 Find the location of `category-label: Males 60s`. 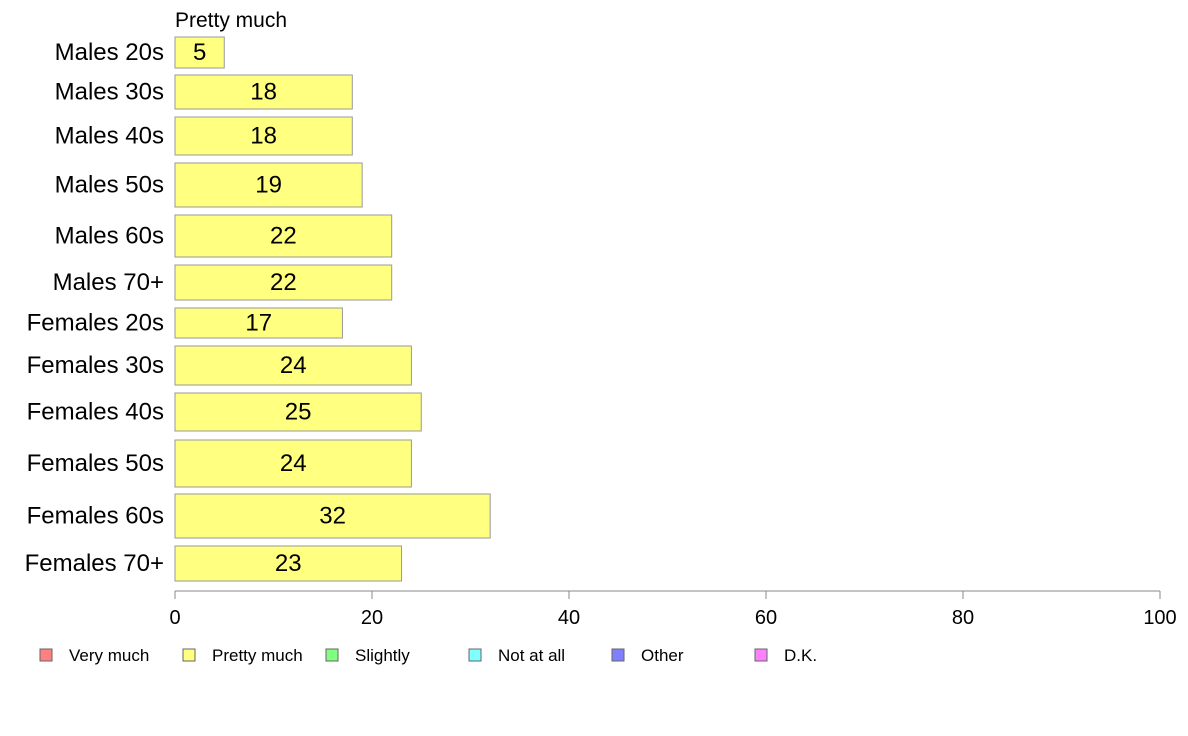

category-label: Males 60s is located at coordinates (109, 236).